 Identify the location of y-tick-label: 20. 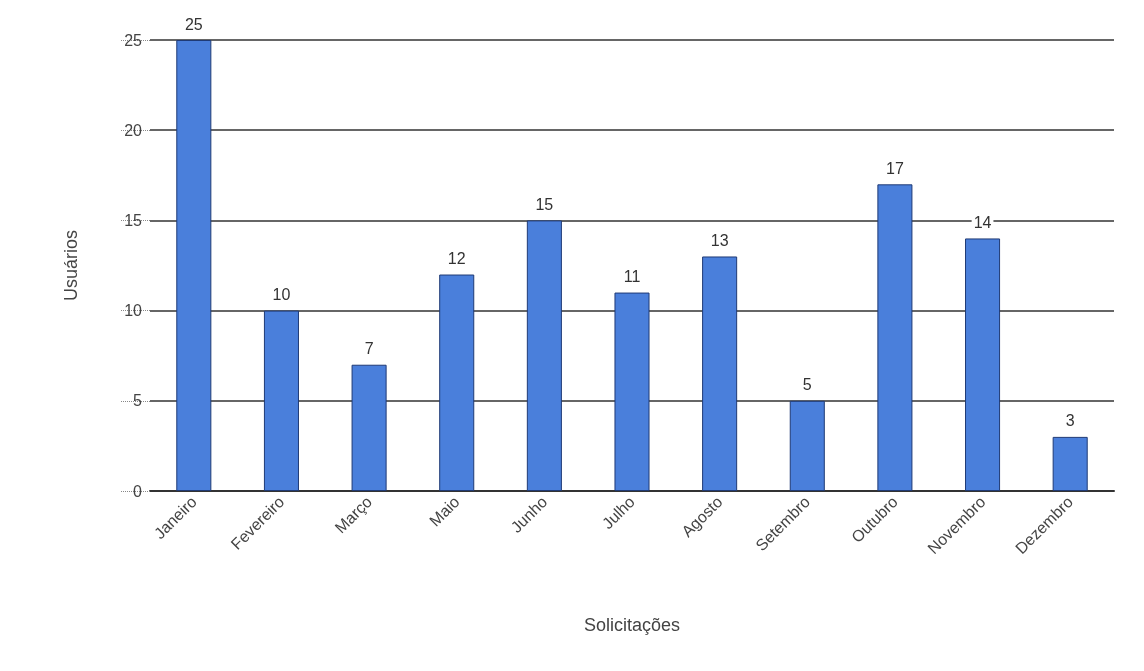
(133, 130).